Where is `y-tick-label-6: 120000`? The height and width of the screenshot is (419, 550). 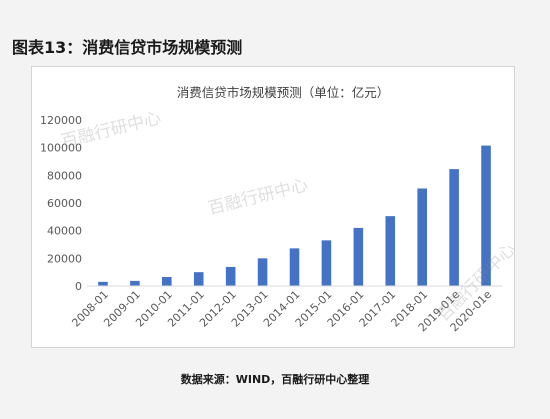 y-tick-label-6: 120000 is located at coordinates (61, 120).